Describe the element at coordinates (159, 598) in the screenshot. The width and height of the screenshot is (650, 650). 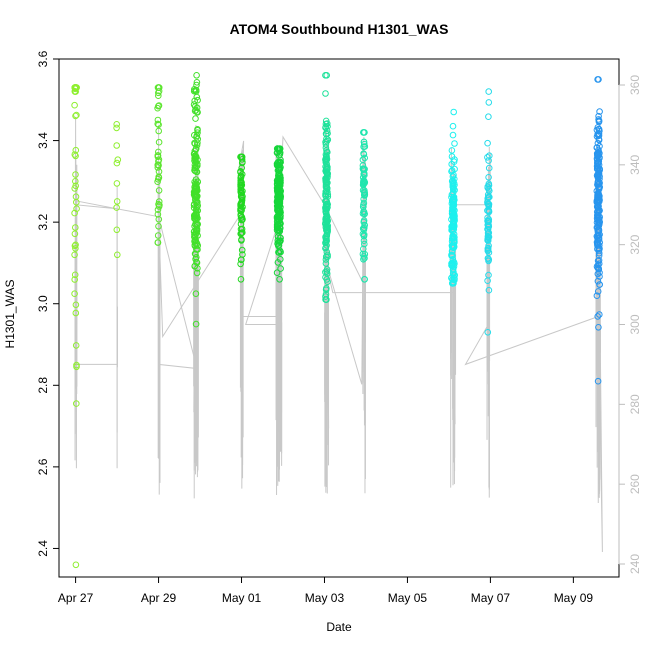
I see `x-tick-label: Apr 29` at that location.